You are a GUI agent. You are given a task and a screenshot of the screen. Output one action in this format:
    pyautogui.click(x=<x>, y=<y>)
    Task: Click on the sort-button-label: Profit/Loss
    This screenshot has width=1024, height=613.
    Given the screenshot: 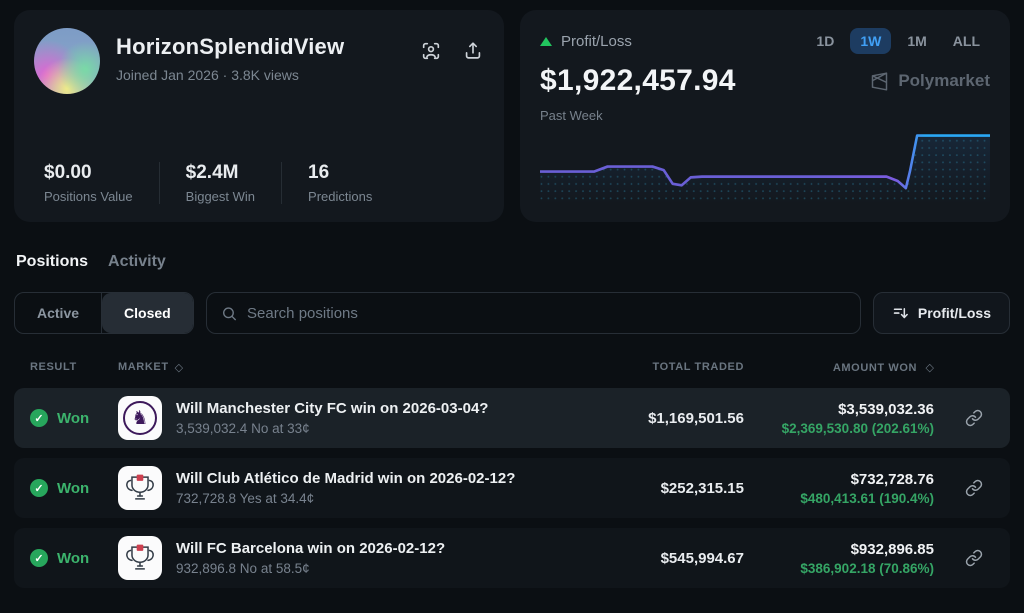 What is the action you would take?
    pyautogui.click(x=954, y=313)
    